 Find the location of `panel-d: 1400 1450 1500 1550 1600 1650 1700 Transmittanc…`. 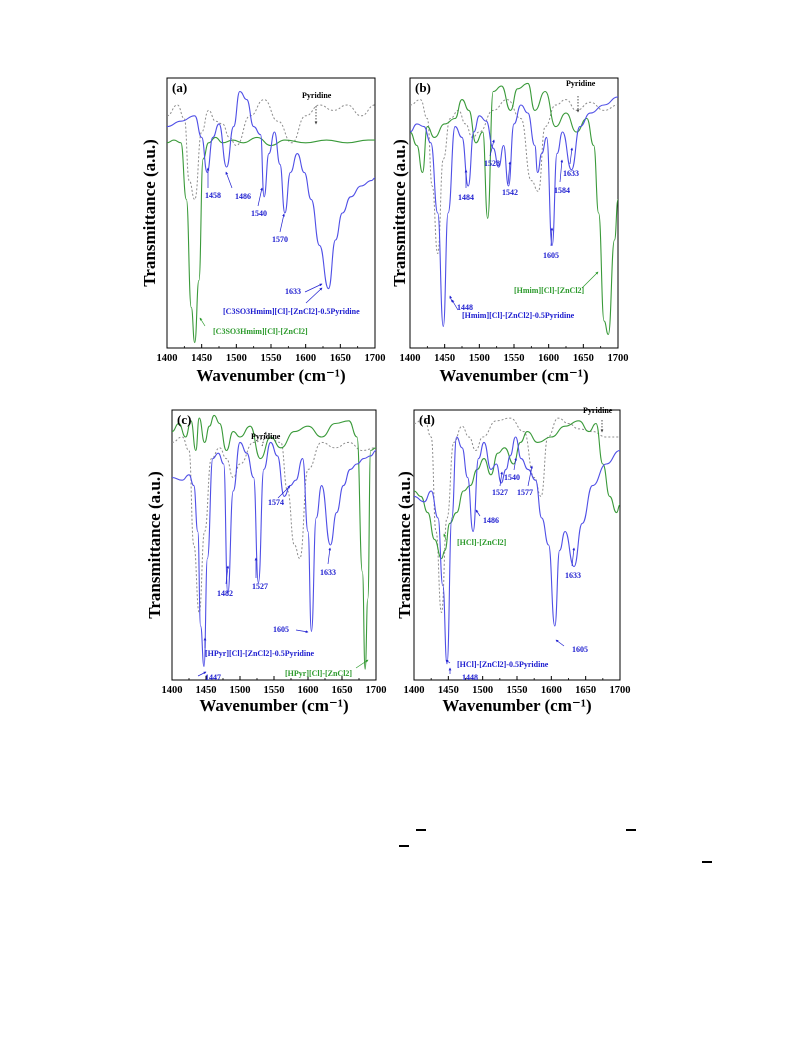

panel-d: 1400 1450 1500 1550 1600 1650 1700 Transmittanc… is located at coordinates (513, 560).